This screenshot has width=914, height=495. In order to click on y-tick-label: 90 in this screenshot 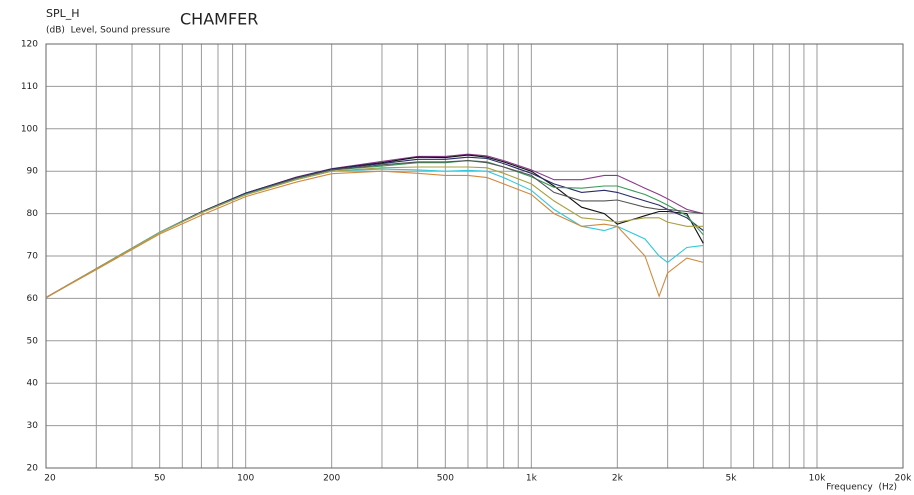, I will do `click(33, 172)`.